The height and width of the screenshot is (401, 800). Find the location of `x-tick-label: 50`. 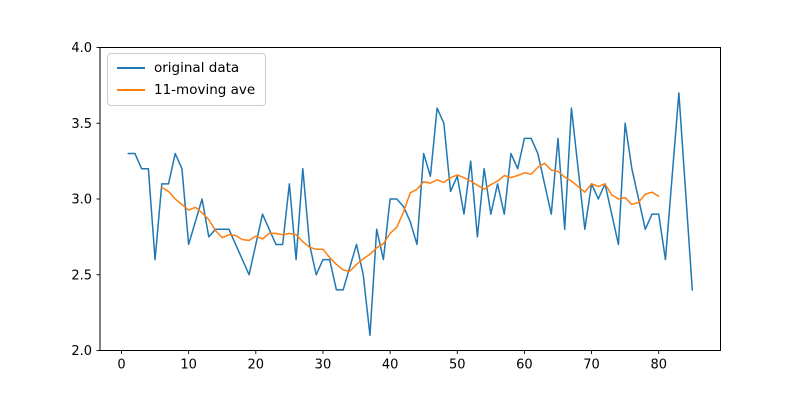

x-tick-label: 50 is located at coordinates (457, 365).